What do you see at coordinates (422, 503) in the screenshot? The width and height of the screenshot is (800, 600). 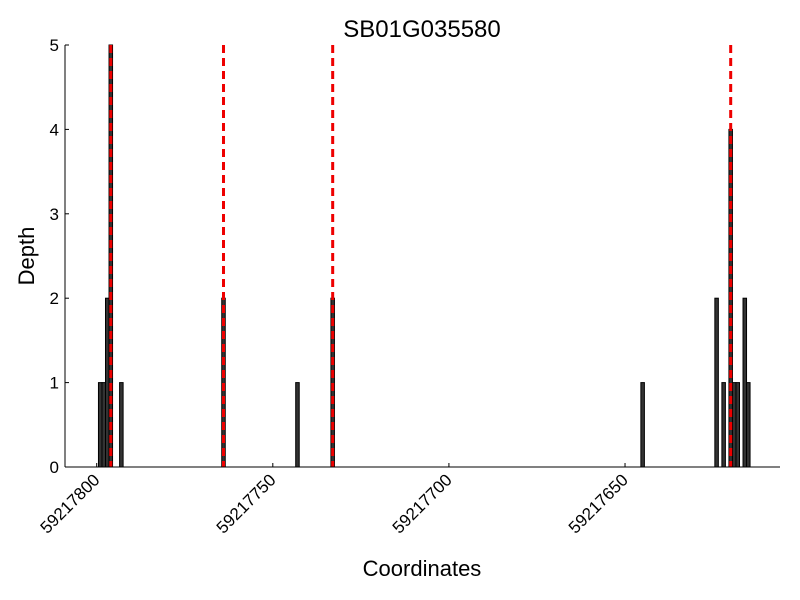 I see `x-tick-label: 59217700` at bounding box center [422, 503].